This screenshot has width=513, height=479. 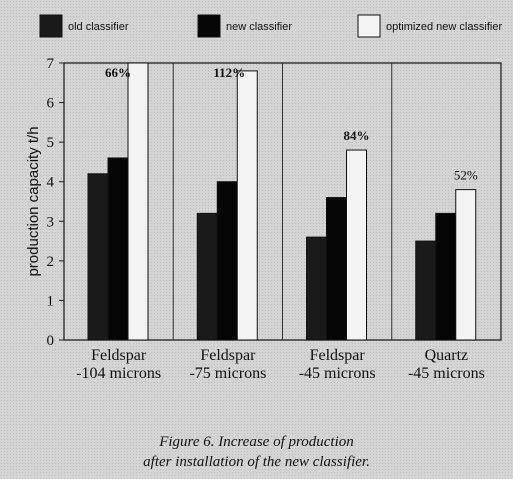 What do you see at coordinates (51, 301) in the screenshot?
I see `y-tick-label: 1` at bounding box center [51, 301].